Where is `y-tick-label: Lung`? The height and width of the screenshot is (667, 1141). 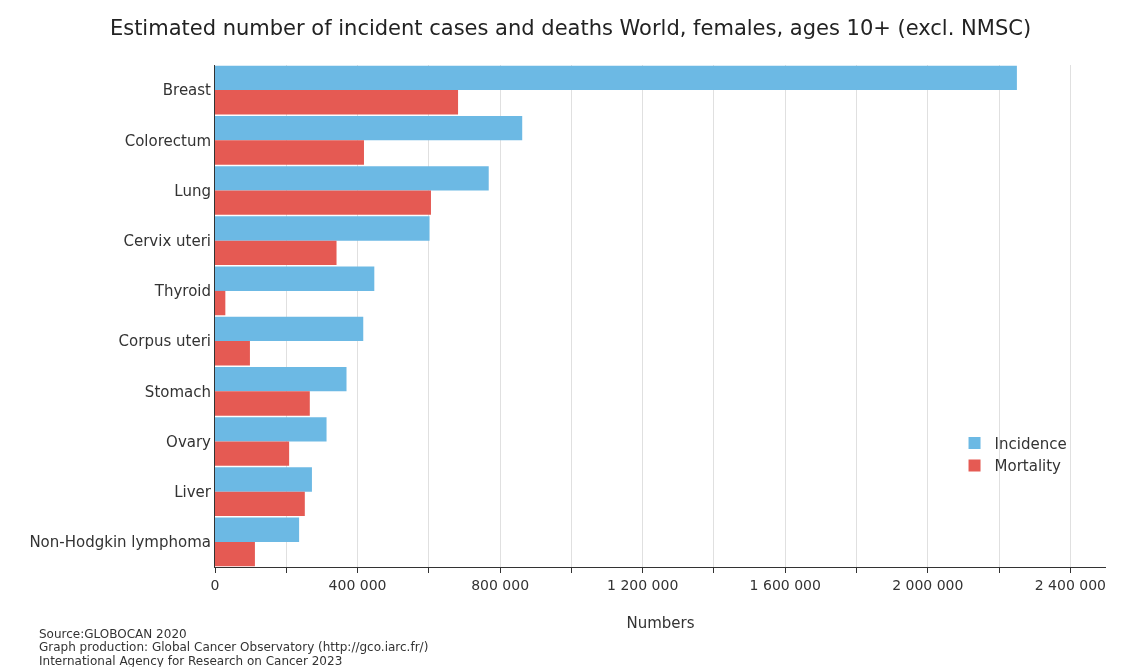
y-tick-label: Lung is located at coordinates (192, 190).